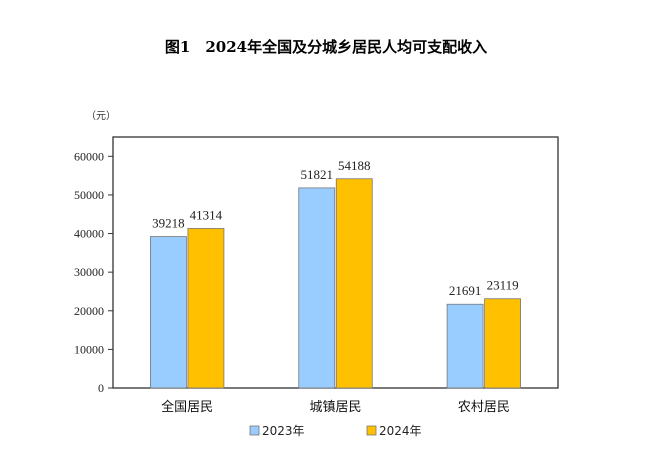 The width and height of the screenshot is (652, 473). I want to click on y-tick-label: 60000, so click(89, 156).